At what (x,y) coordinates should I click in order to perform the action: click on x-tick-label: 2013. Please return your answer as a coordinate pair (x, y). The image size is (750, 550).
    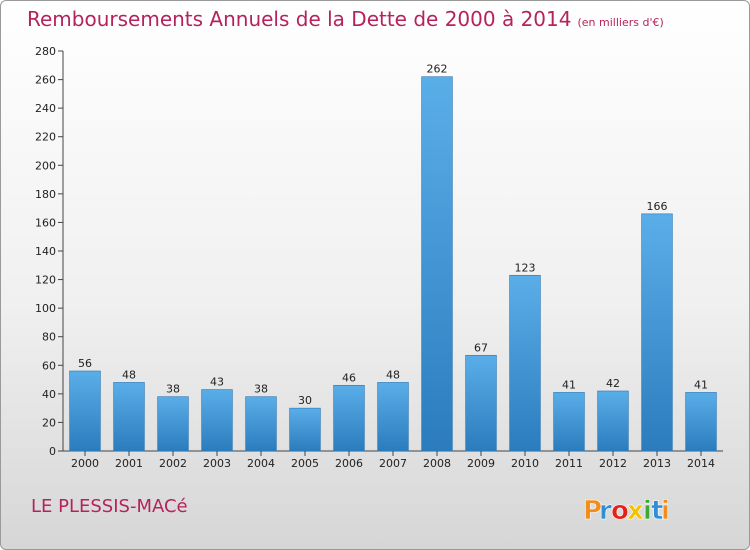
    Looking at the image, I should click on (657, 463).